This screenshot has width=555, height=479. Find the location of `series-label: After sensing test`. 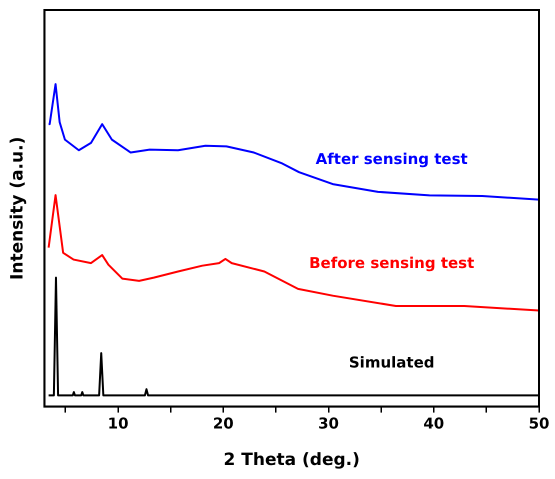

series-label: After sensing test is located at coordinates (392, 159).